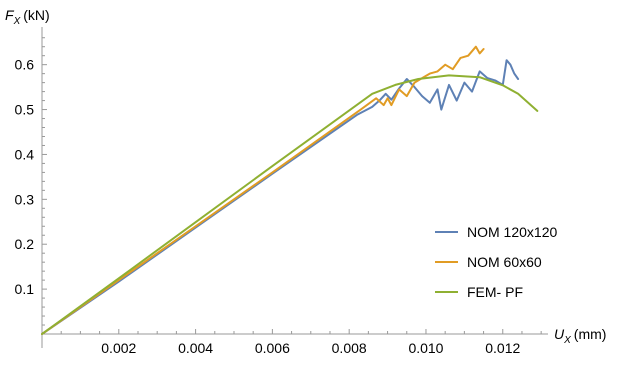 This screenshot has height=365, width=618. What do you see at coordinates (502, 348) in the screenshot?
I see `x-tick-label: 0.012` at bounding box center [502, 348].